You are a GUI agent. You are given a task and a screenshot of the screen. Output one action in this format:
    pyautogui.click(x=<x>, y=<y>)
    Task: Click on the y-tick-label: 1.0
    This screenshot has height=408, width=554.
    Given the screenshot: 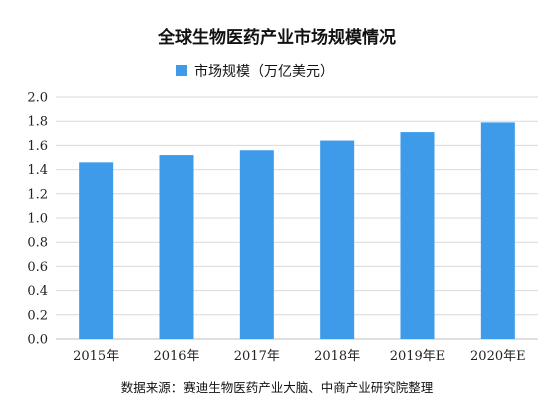 What is the action you would take?
    pyautogui.click(x=37, y=219)
    